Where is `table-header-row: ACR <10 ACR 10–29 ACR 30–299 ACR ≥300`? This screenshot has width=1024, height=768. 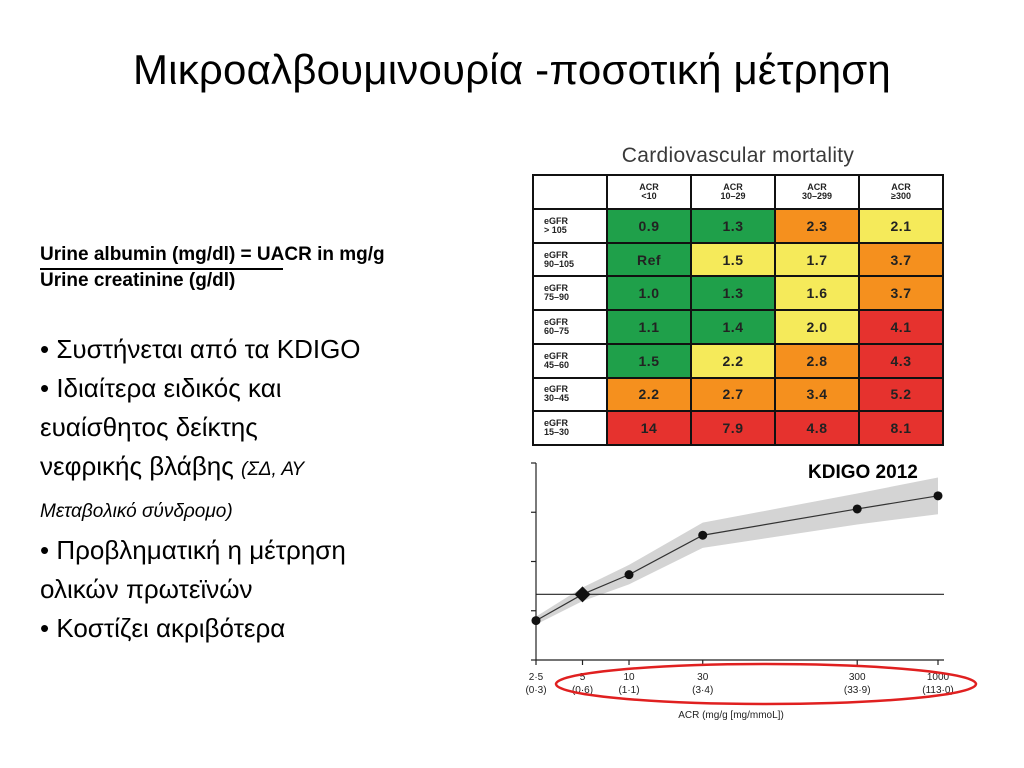 table-header-row: ACR <10 ACR 10–29 ACR 30–299 ACR ≥300 is located at coordinates (738, 192).